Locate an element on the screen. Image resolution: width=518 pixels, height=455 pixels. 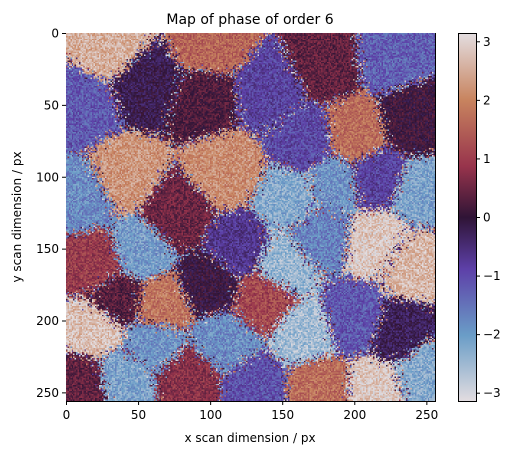
x-tick-label: 200 is located at coordinates (354, 415).